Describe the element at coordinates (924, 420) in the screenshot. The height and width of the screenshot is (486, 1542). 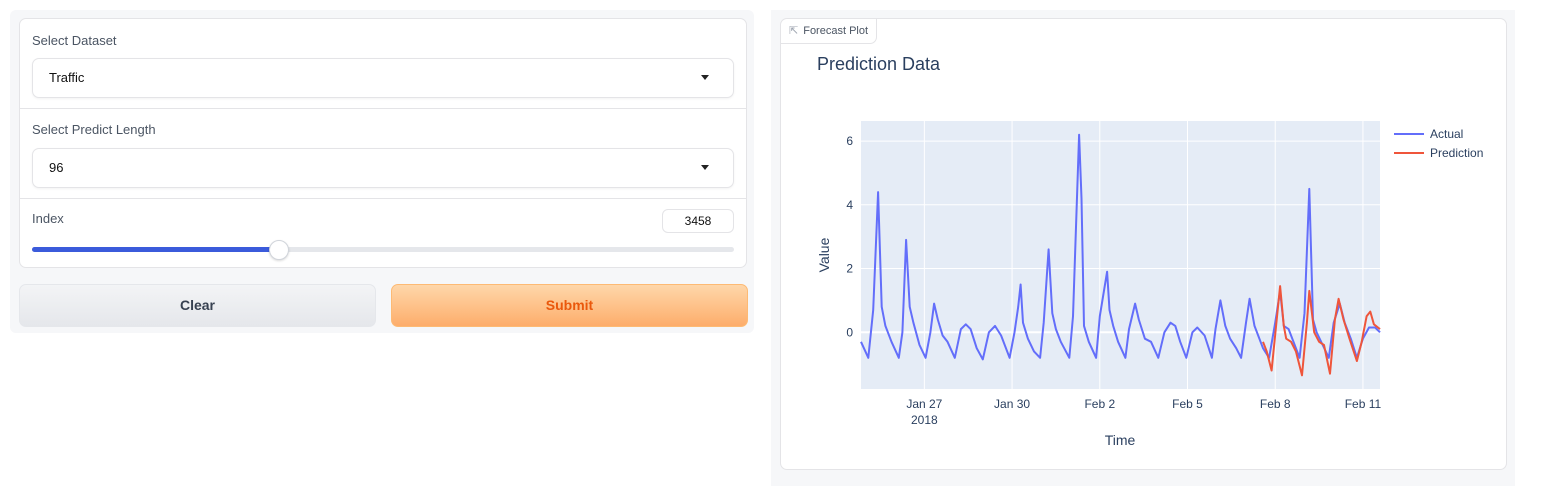
I see `x-tick-sublabel: 2018` at that location.